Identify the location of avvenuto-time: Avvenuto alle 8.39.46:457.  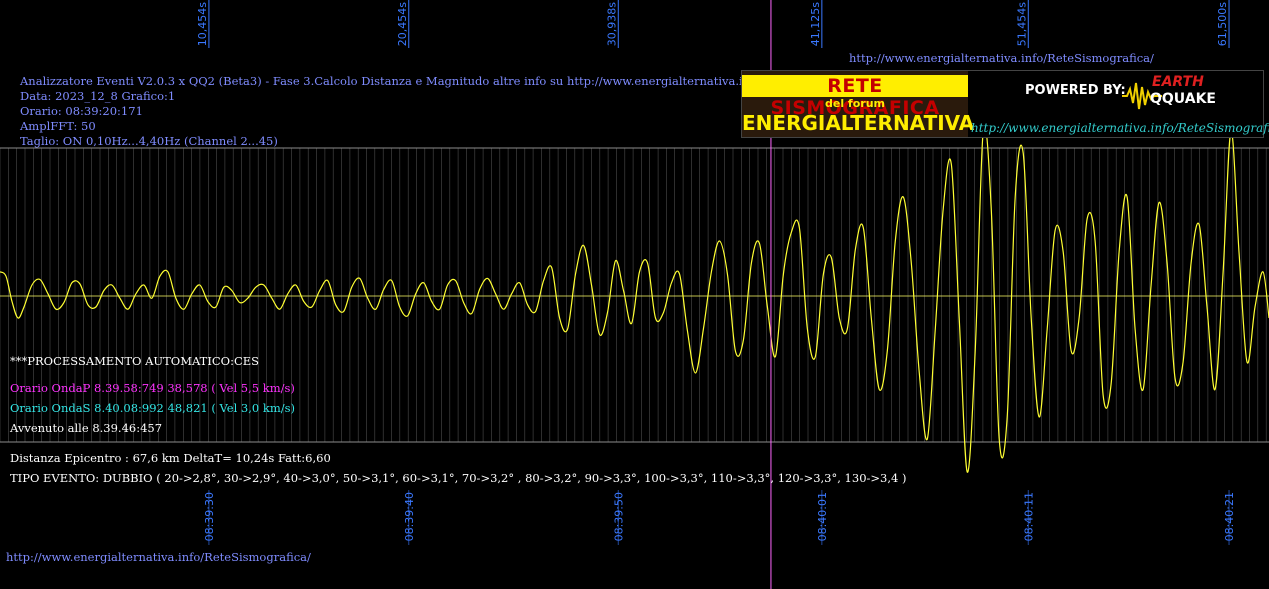
(86, 428).